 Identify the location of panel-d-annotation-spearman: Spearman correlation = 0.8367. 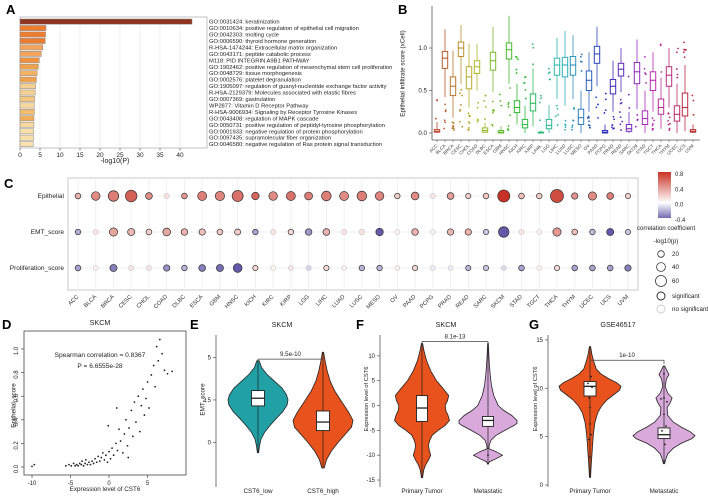
(100, 355).